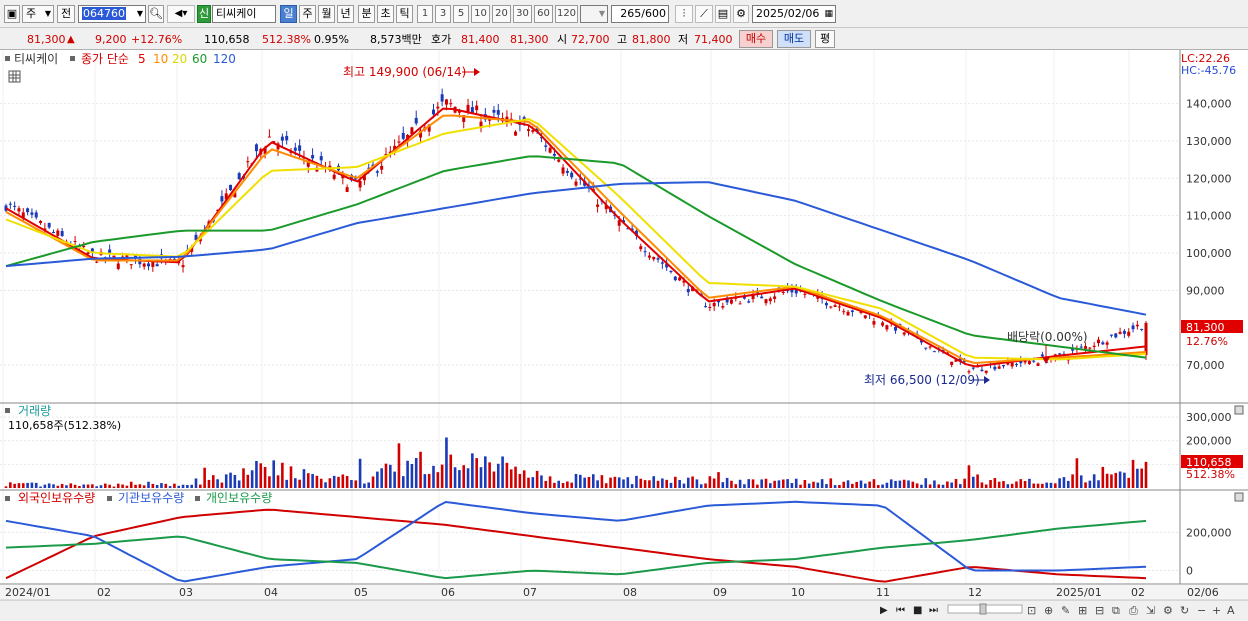  Describe the element at coordinates (244, 14) in the screenshot. I see `stock-name-field: 티씨케이` at that location.